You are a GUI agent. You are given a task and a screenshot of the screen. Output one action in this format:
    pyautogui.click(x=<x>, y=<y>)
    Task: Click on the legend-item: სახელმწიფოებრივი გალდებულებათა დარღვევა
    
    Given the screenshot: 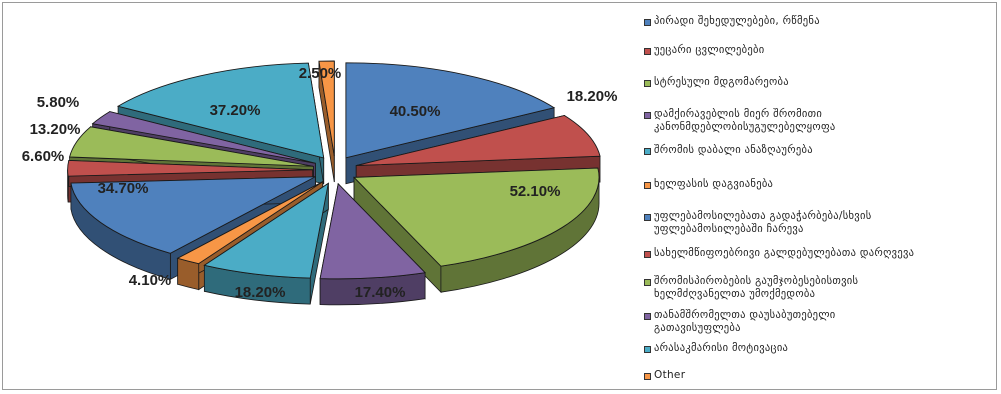 What is the action you would take?
    pyautogui.click(x=819, y=253)
    